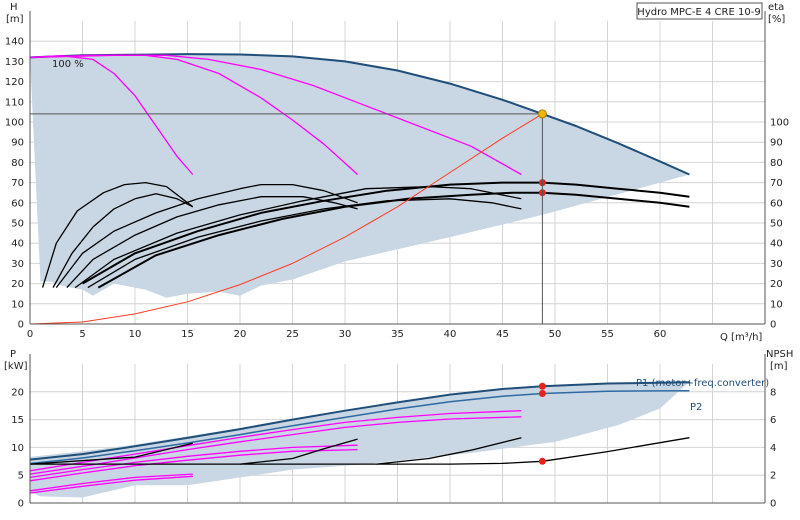  I want to click on x-tick-label: 10, so click(135, 334).